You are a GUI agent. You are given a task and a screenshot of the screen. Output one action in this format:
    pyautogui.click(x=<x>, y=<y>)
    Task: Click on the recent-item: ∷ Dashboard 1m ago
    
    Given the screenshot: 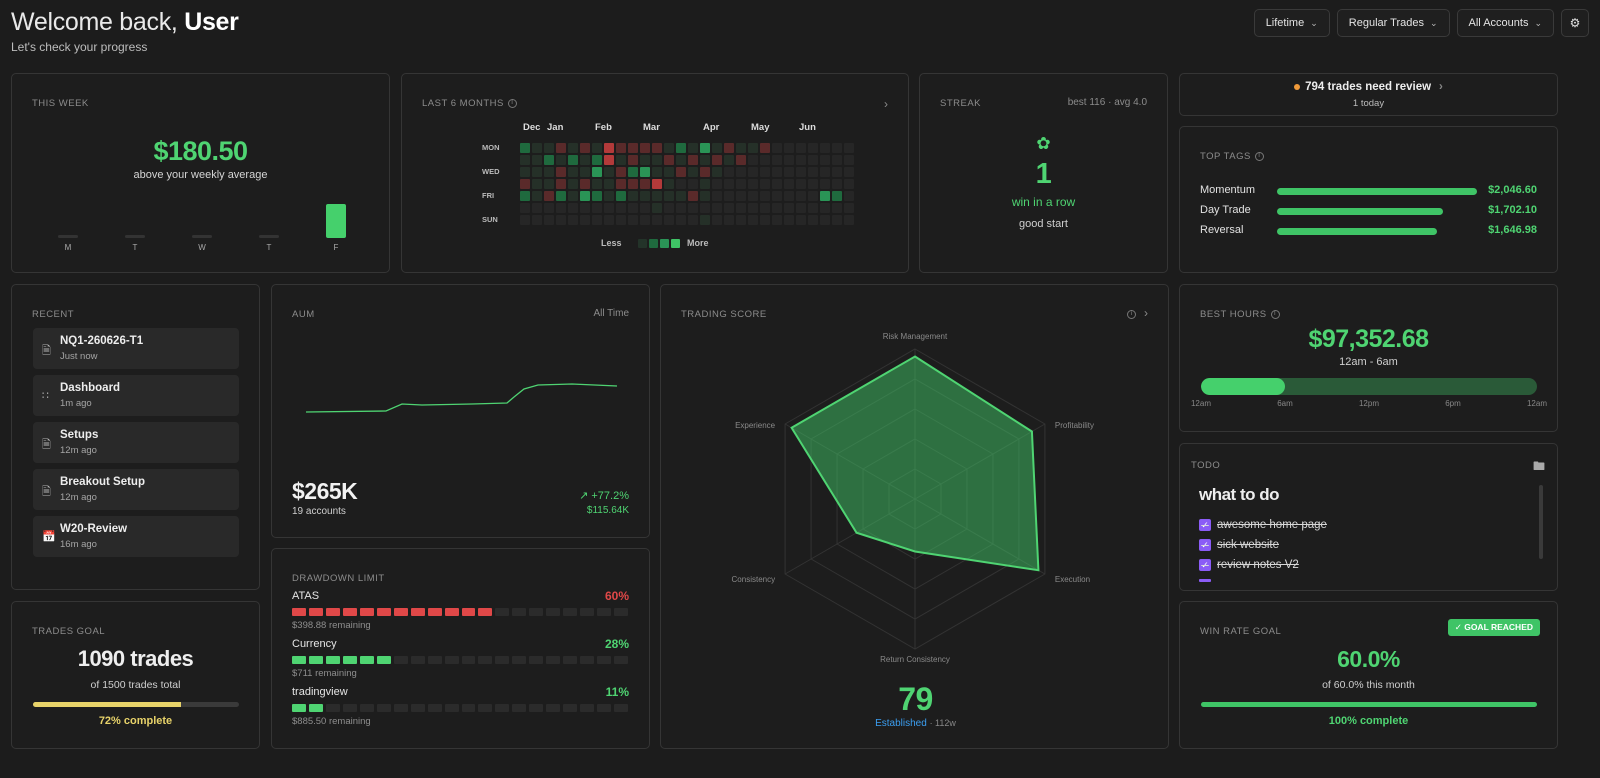 What is the action you would take?
    pyautogui.click(x=136, y=395)
    